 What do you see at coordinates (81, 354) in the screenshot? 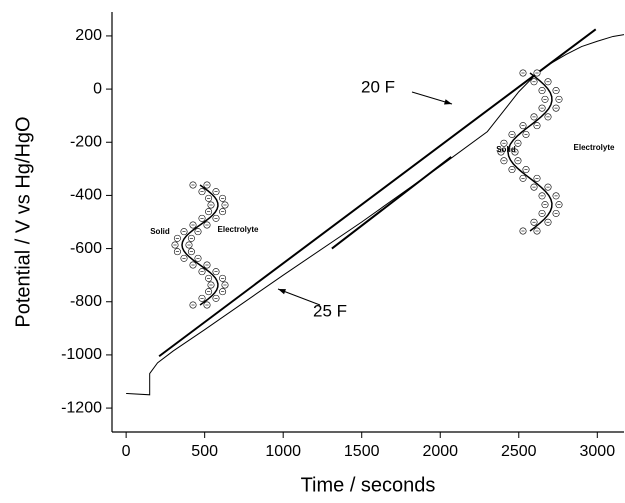
I see `y-tick-label: -1000` at bounding box center [81, 354].